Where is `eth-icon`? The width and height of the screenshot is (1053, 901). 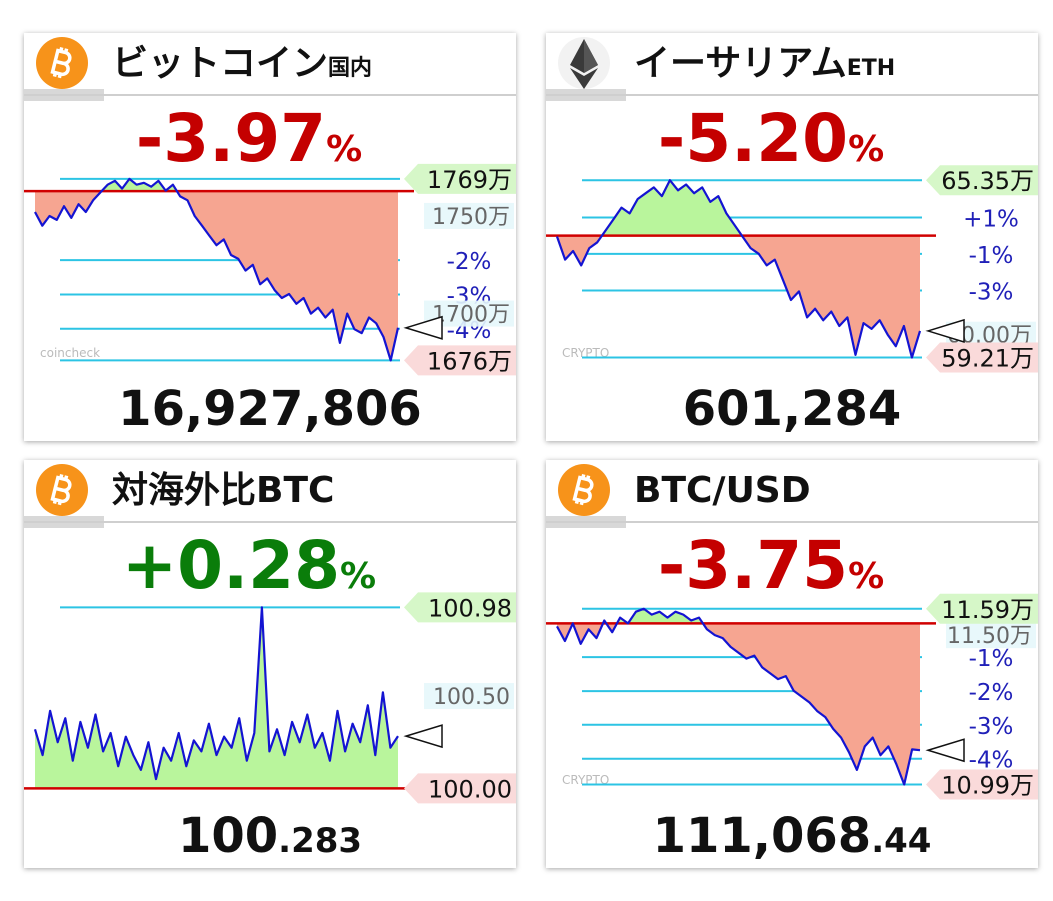 eth-icon is located at coordinates (584, 63).